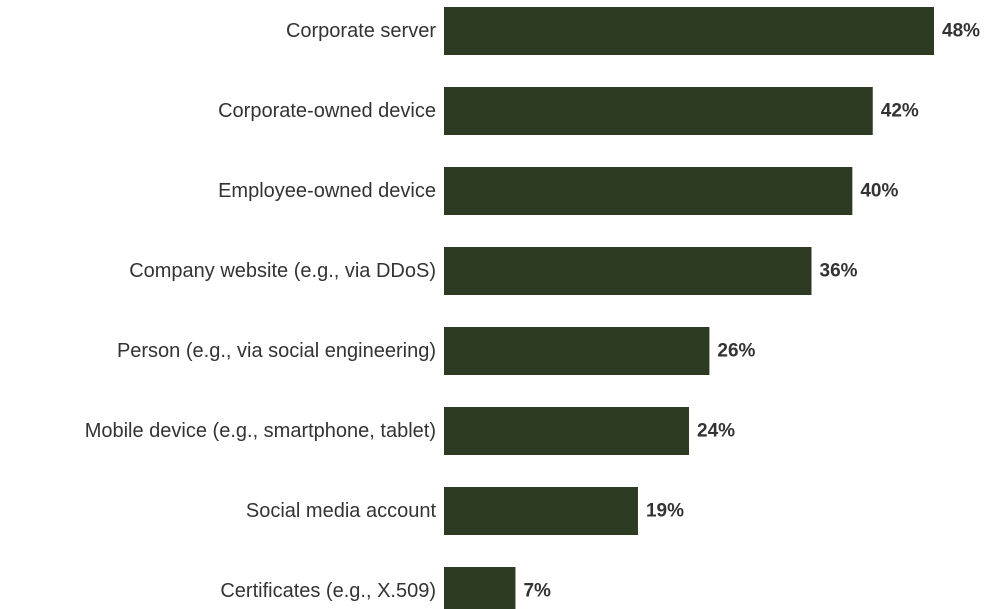  What do you see at coordinates (537, 591) in the screenshot?
I see `value-label: 7%` at bounding box center [537, 591].